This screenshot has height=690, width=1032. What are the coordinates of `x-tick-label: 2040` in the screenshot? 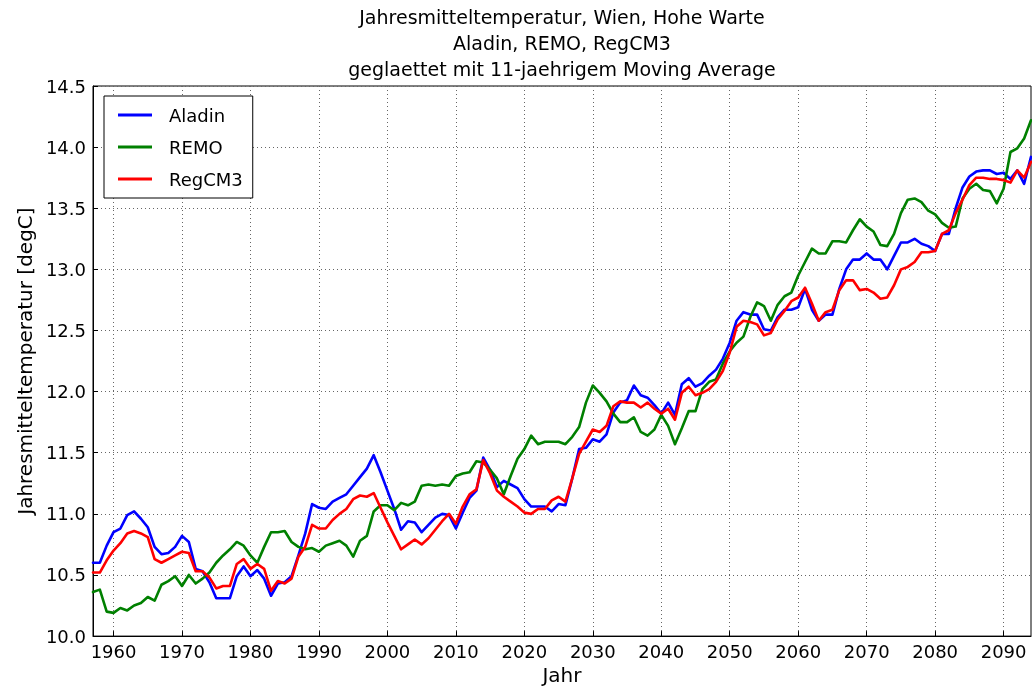 It's located at (661, 651).